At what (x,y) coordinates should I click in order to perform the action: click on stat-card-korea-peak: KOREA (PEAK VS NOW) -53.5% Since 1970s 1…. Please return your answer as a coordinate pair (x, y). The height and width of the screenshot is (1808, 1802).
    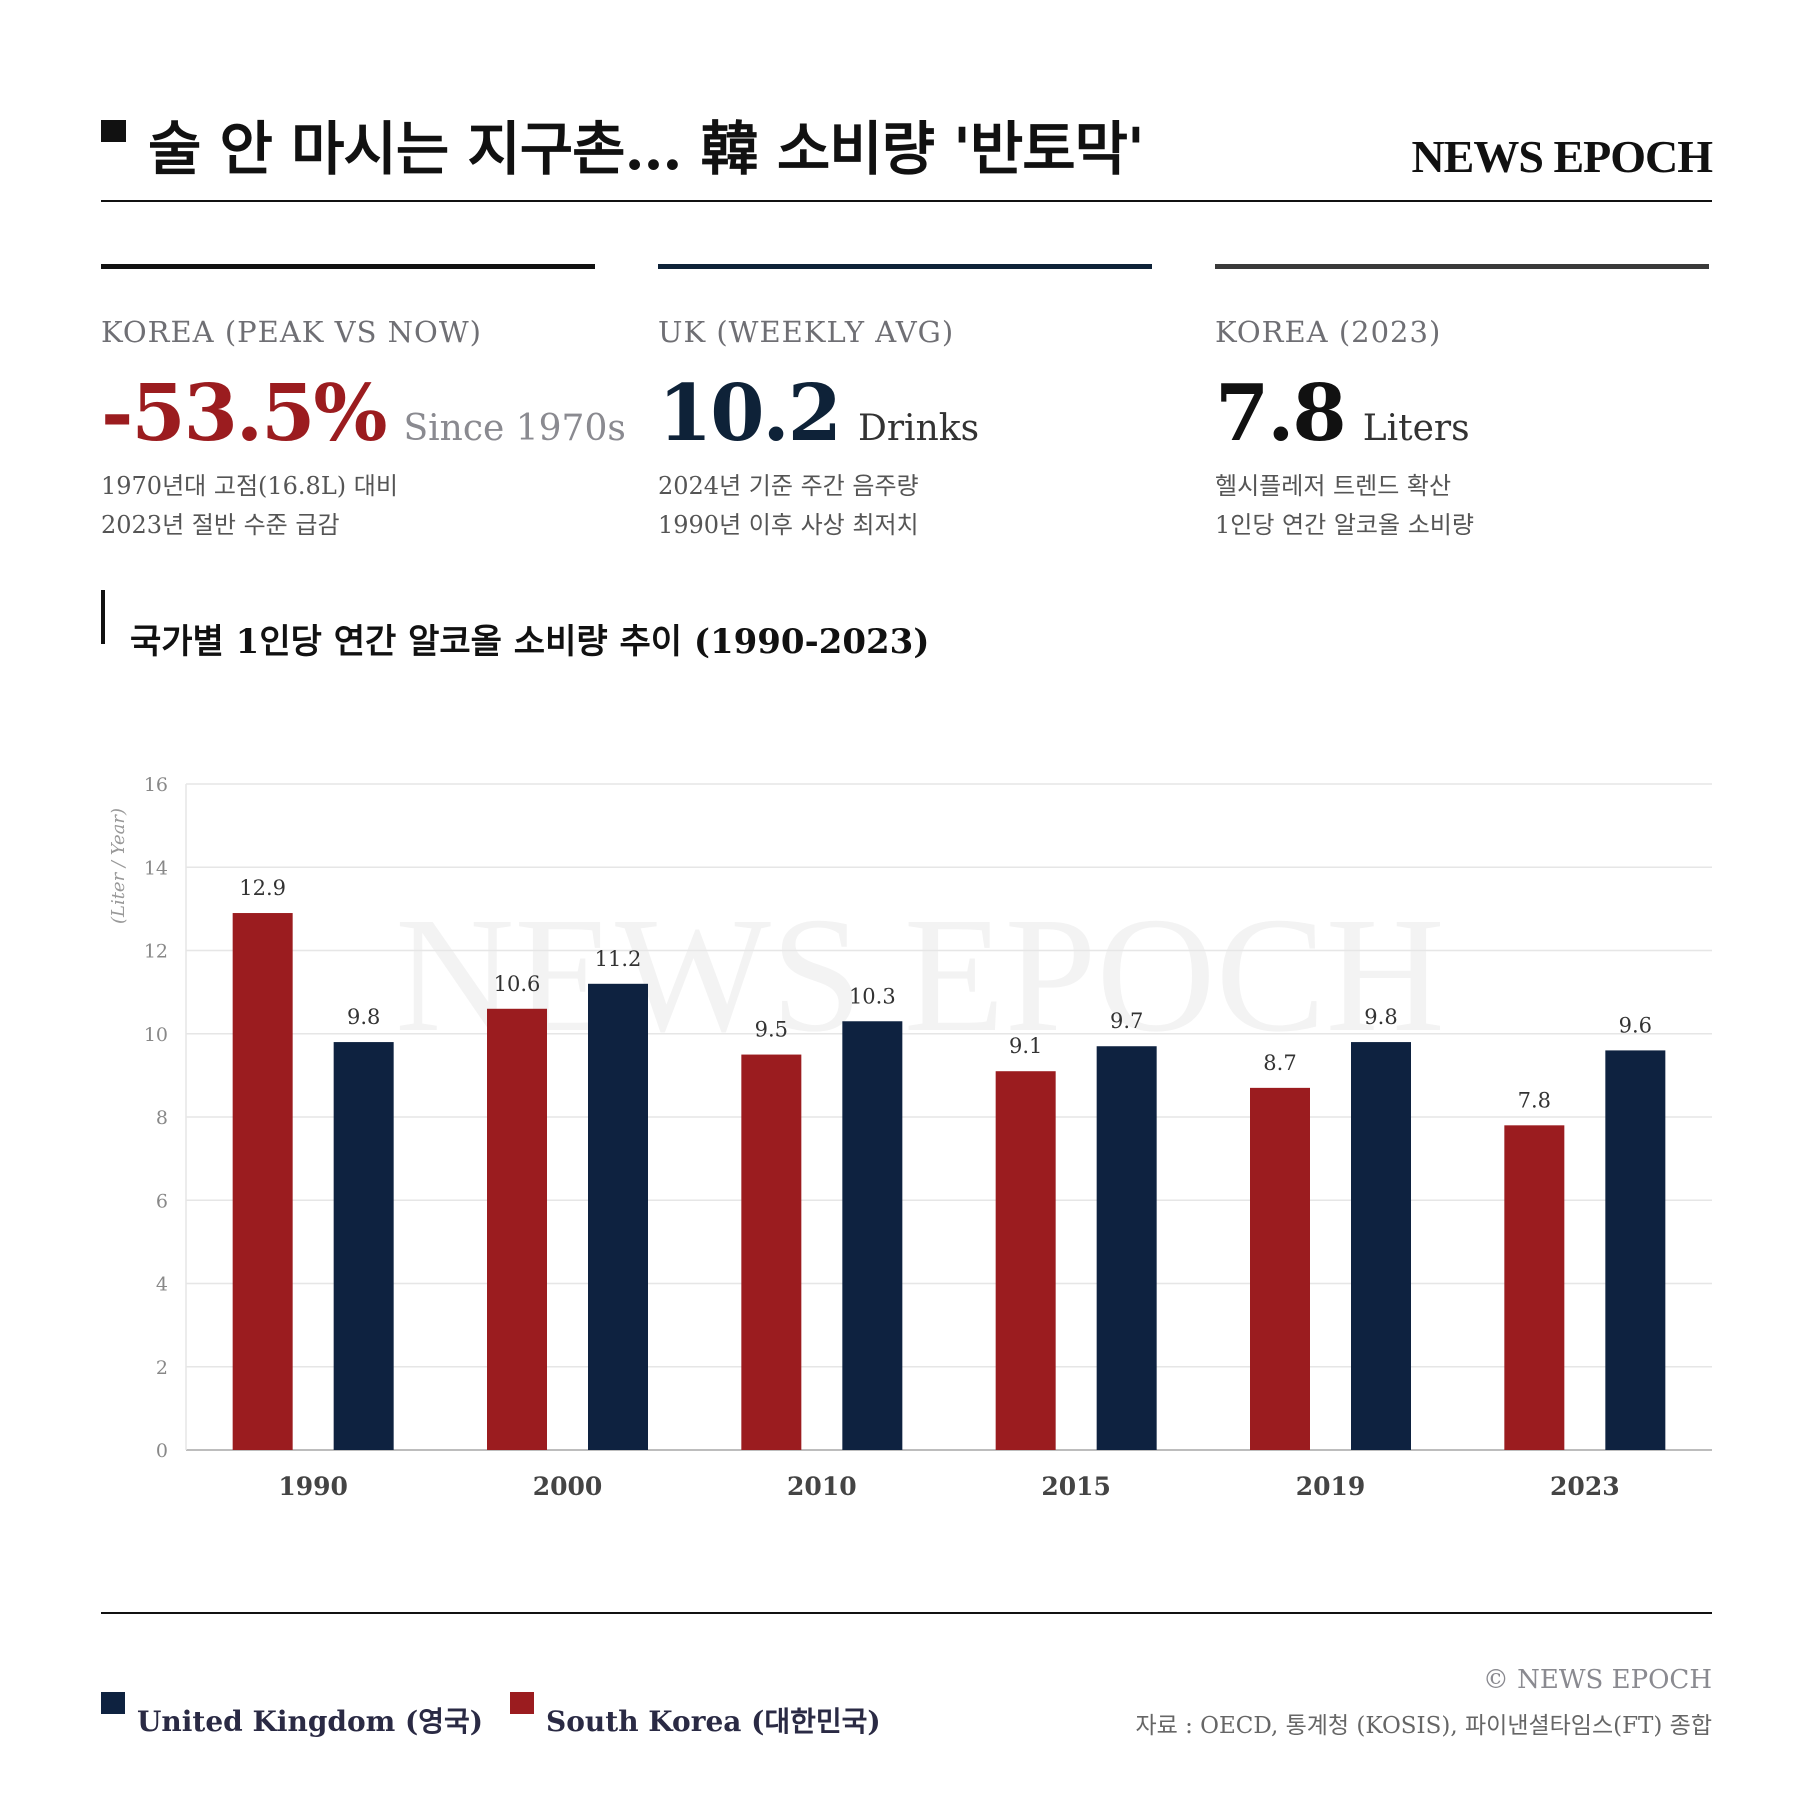
    Looking at the image, I should click on (363, 404).